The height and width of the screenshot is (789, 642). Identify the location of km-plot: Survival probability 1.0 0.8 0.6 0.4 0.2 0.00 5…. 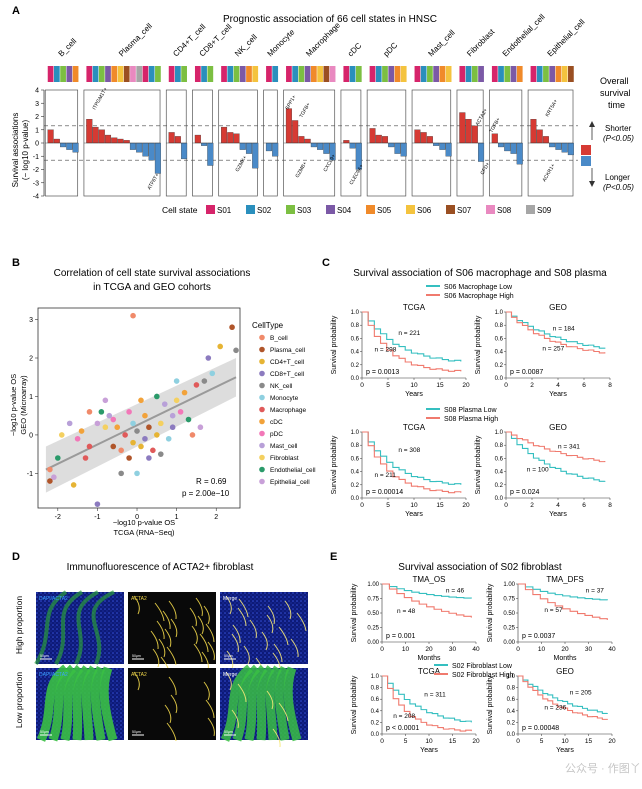
(415, 710).